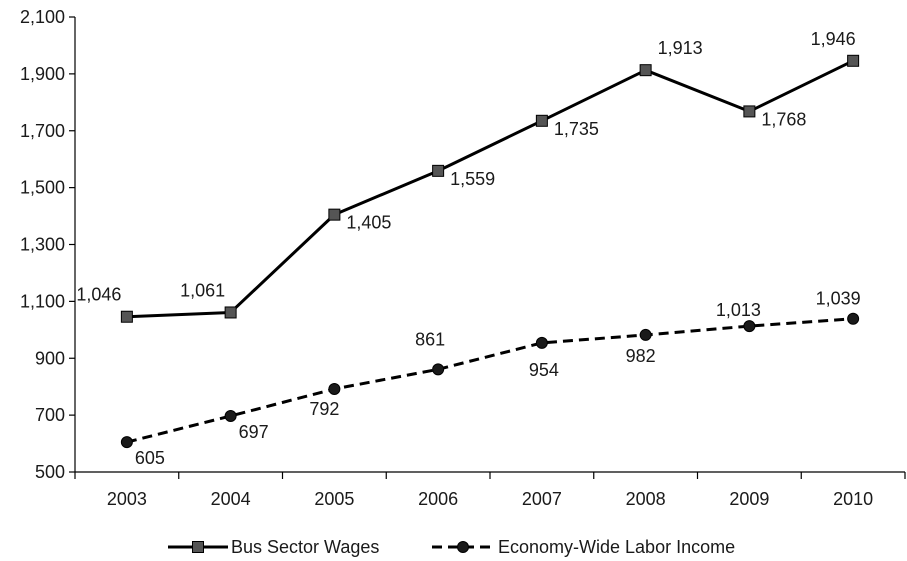 The width and height of the screenshot is (907, 561). Describe the element at coordinates (438, 499) in the screenshot. I see `x-tick-label: 2006` at that location.